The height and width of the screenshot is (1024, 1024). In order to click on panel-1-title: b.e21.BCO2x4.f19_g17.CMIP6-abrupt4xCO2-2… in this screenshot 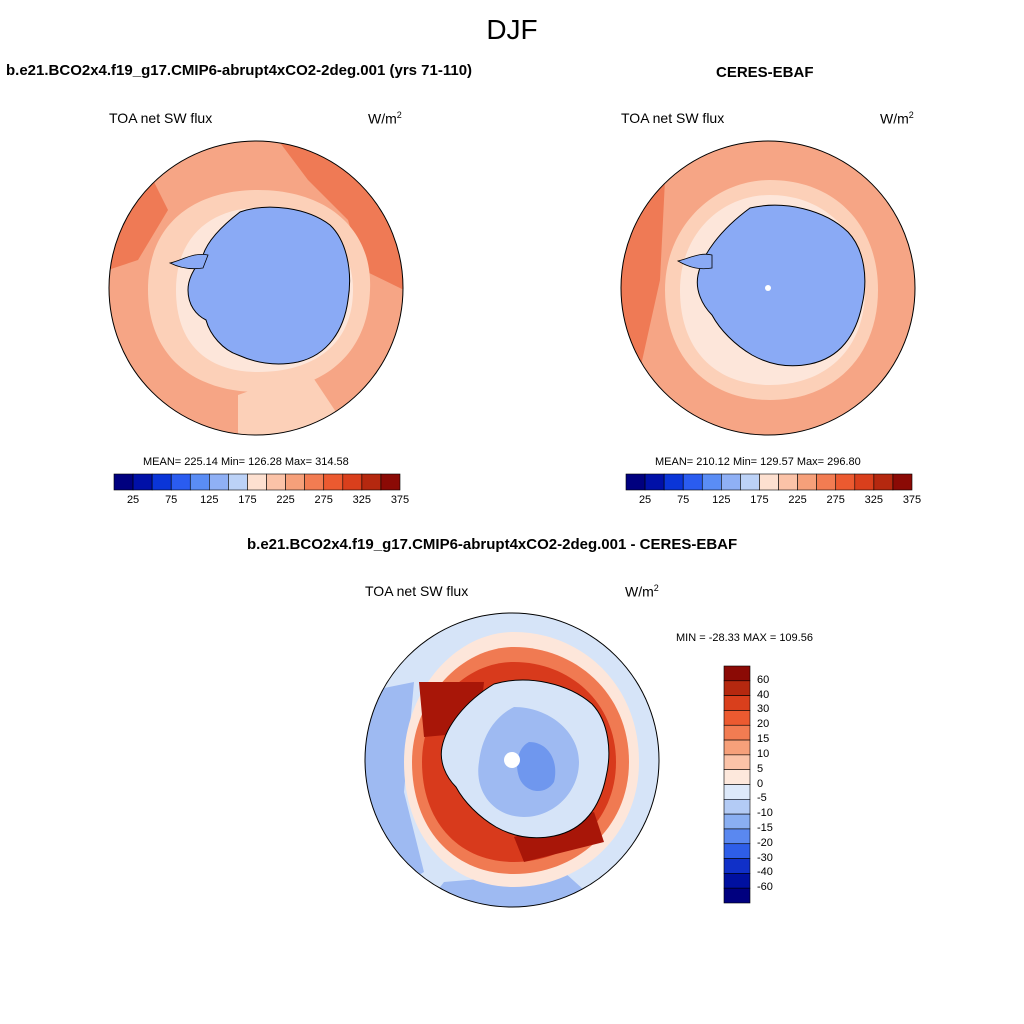, I will do `click(239, 70)`.